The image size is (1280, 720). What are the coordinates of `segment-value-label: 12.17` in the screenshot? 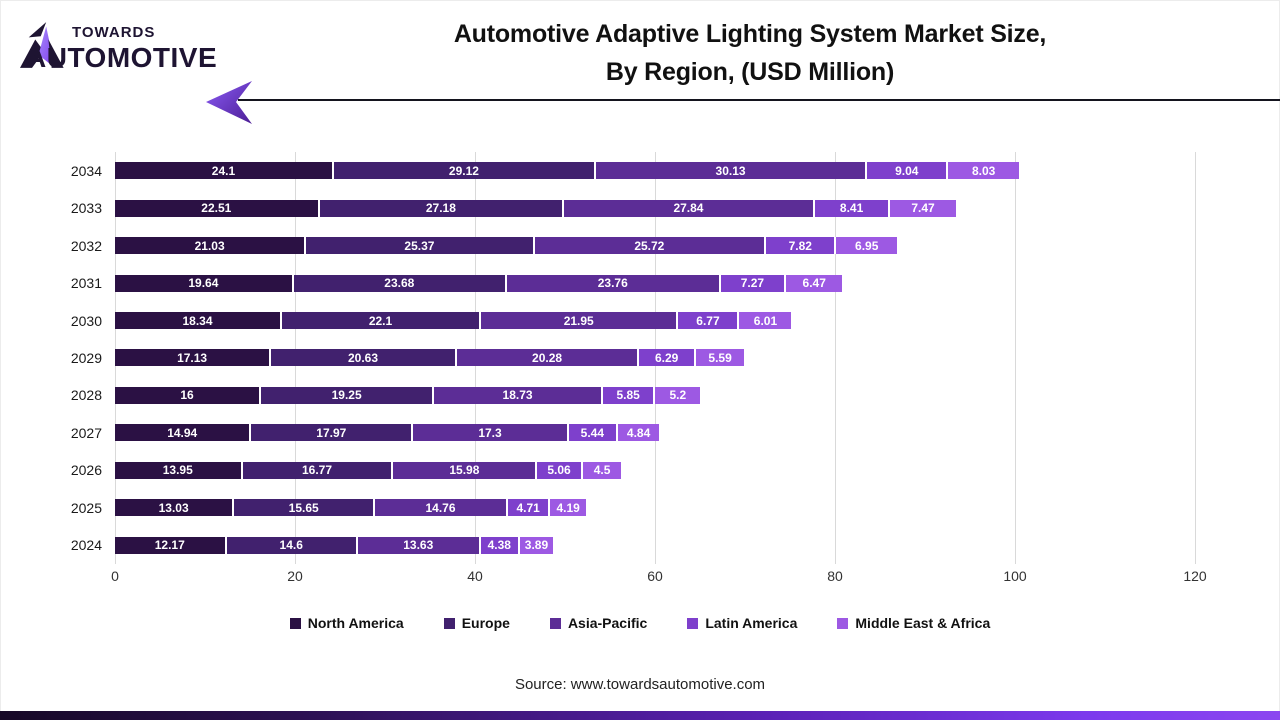 It's located at (169, 545).